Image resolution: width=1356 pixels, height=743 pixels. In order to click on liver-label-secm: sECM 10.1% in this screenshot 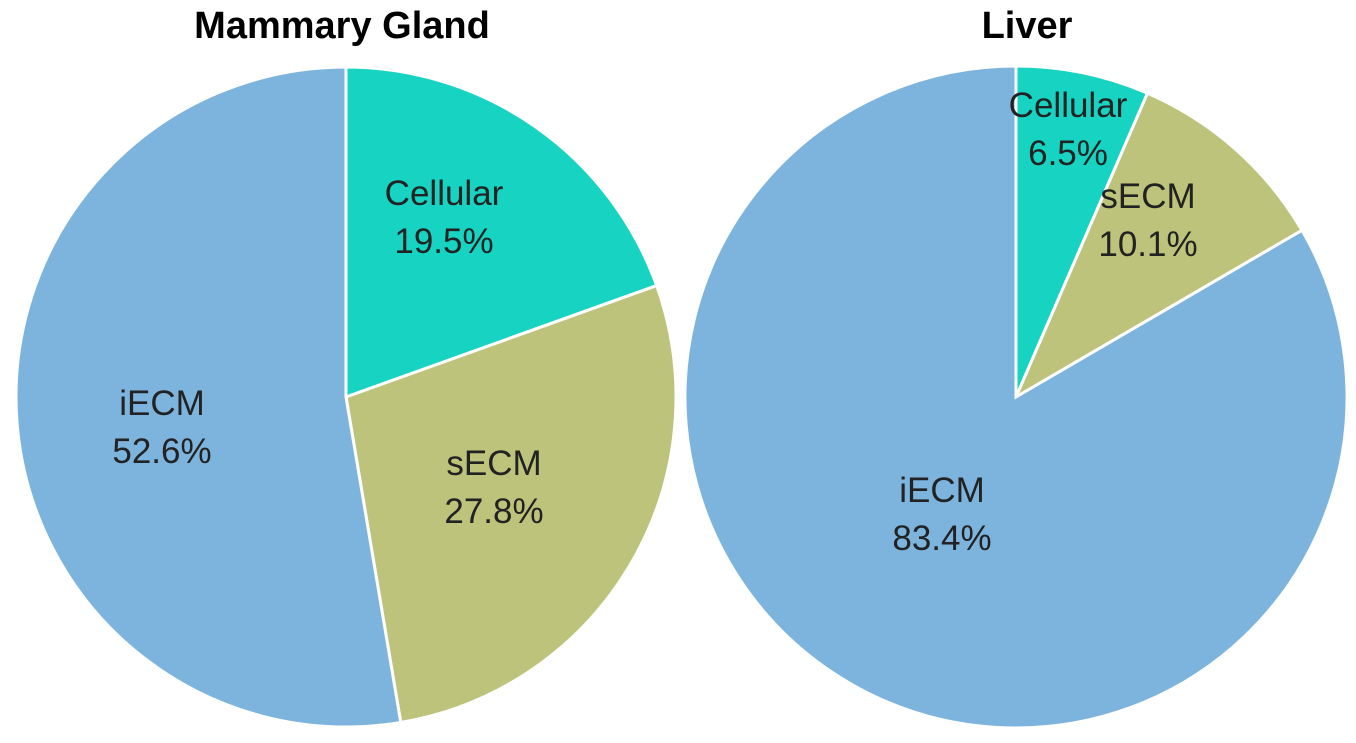, I will do `click(1147, 220)`.